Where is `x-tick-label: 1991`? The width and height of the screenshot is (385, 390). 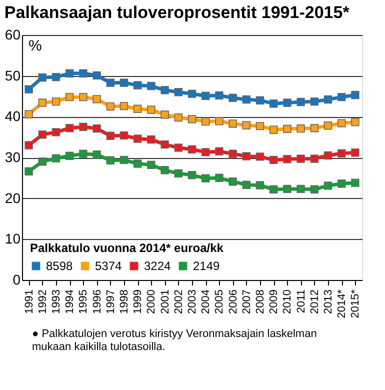 x-tick-label: 1991 is located at coordinates (29, 302).